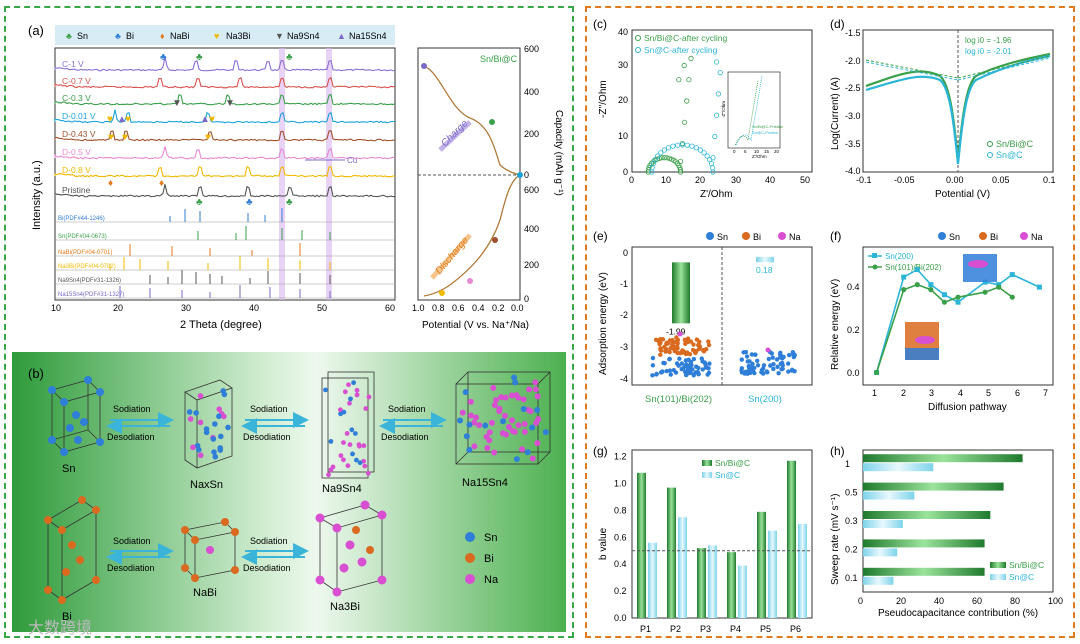 The height and width of the screenshot is (644, 1080). What do you see at coordinates (111, 137) in the screenshot?
I see `marker-na3bi-4: ♥` at bounding box center [111, 137].